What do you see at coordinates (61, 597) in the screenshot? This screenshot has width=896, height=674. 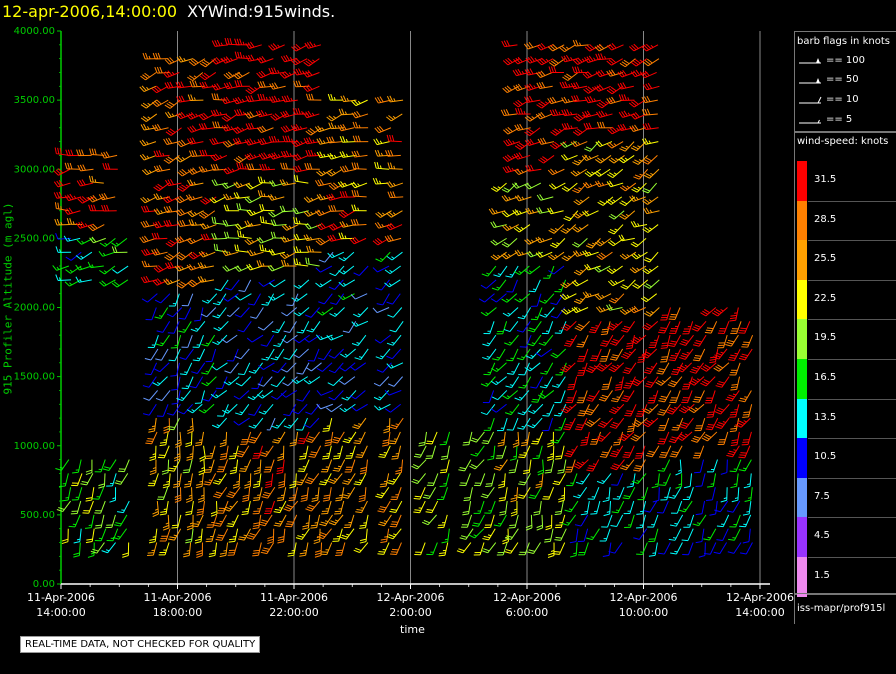 I see `x-tick-date: 11-Apr-2006` at bounding box center [61, 597].